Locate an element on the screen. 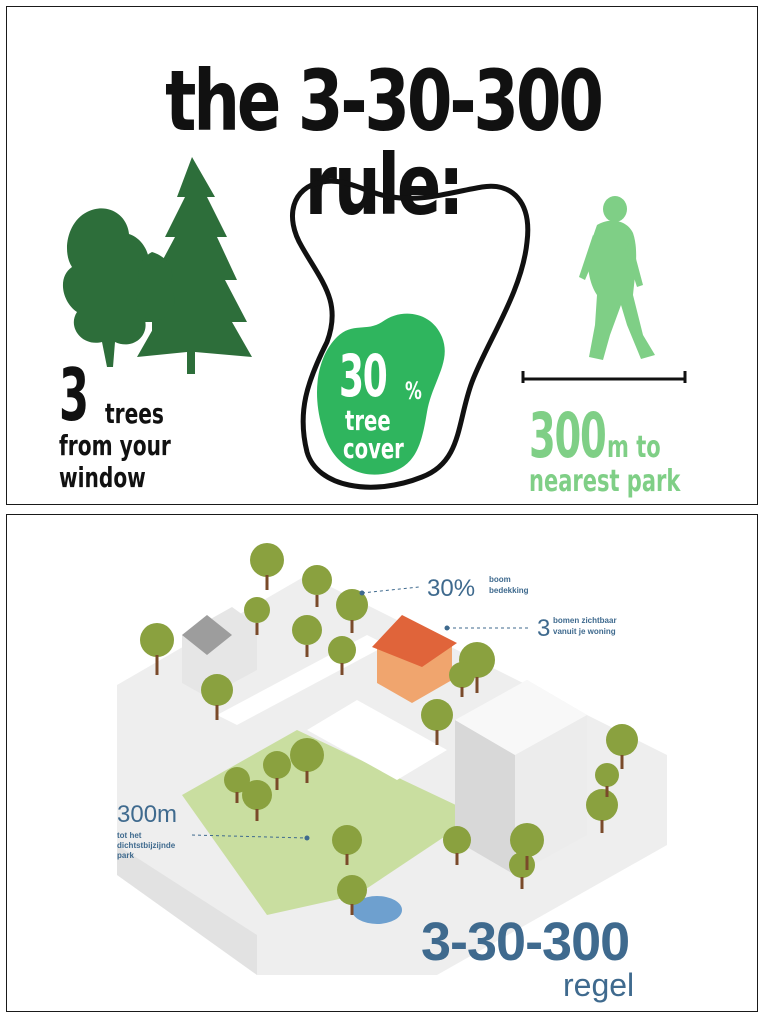 This screenshot has height=1017, width=764. distance-bar is located at coordinates (604, 377).